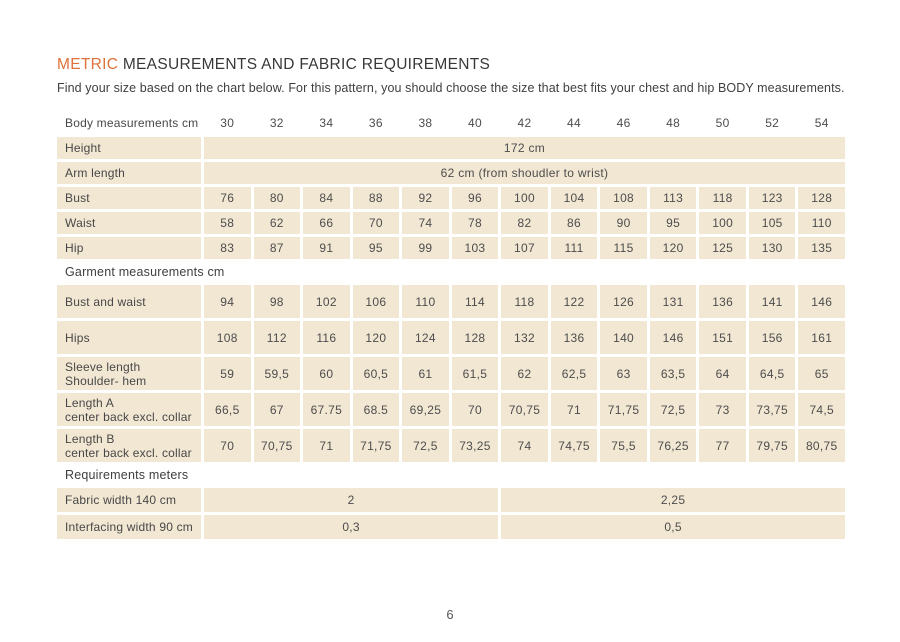  I want to click on table-row: Waist 58 62 66 70 74 78 82 86 90 95 100 105 110, so click(451, 223).